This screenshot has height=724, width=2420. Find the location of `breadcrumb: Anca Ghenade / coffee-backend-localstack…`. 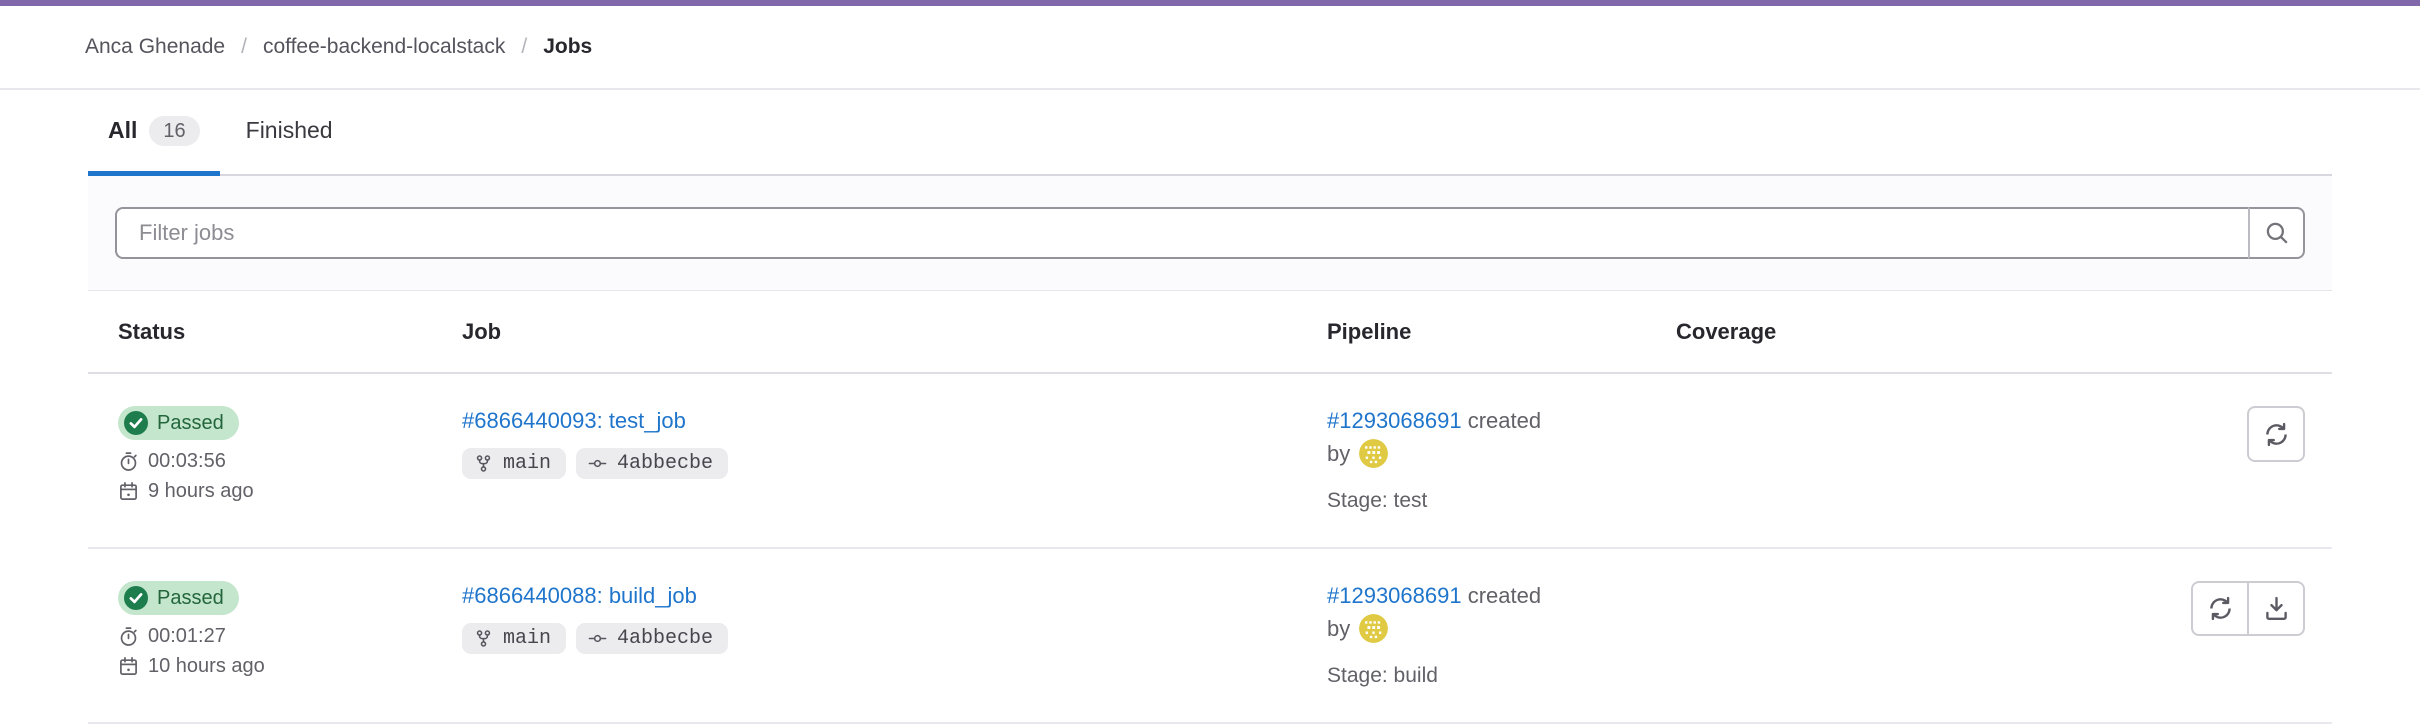

breadcrumb: Anca Ghenade / coffee-backend-localstack… is located at coordinates (338, 47).